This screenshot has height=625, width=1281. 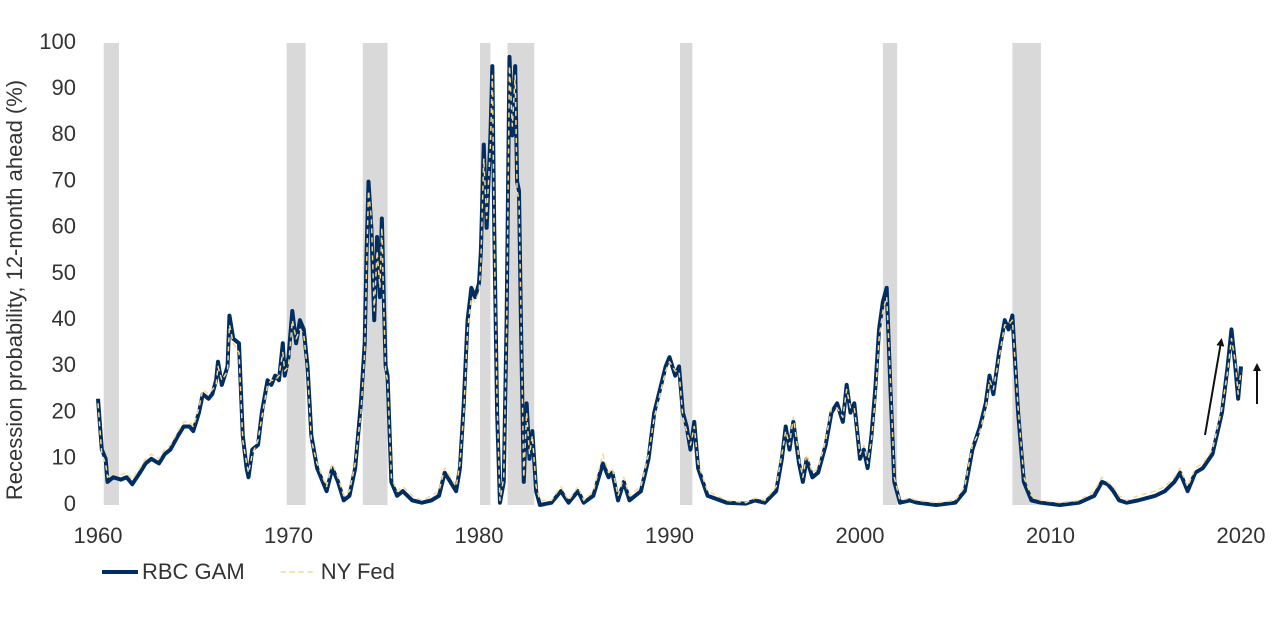 I want to click on y-tick-label: 60, so click(x=64, y=226).